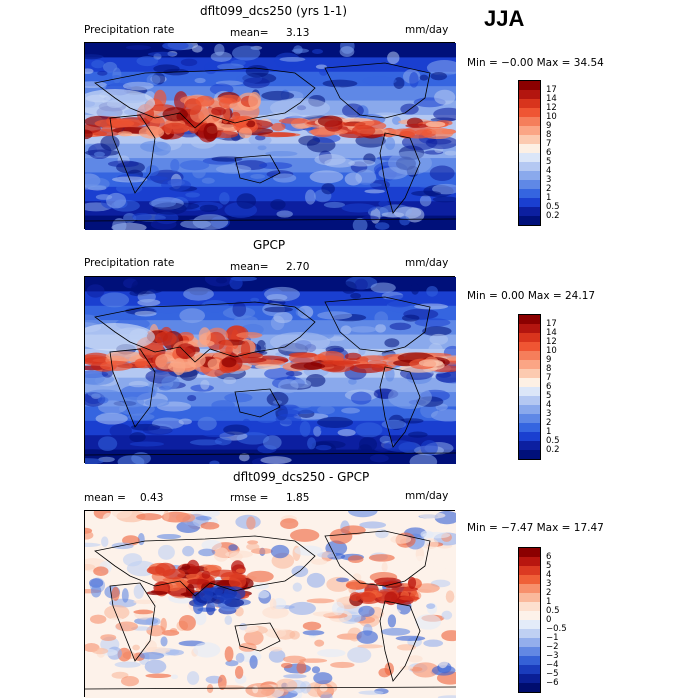  Describe the element at coordinates (553, 450) in the screenshot. I see `colorbar-tick-label: 0.2` at that location.